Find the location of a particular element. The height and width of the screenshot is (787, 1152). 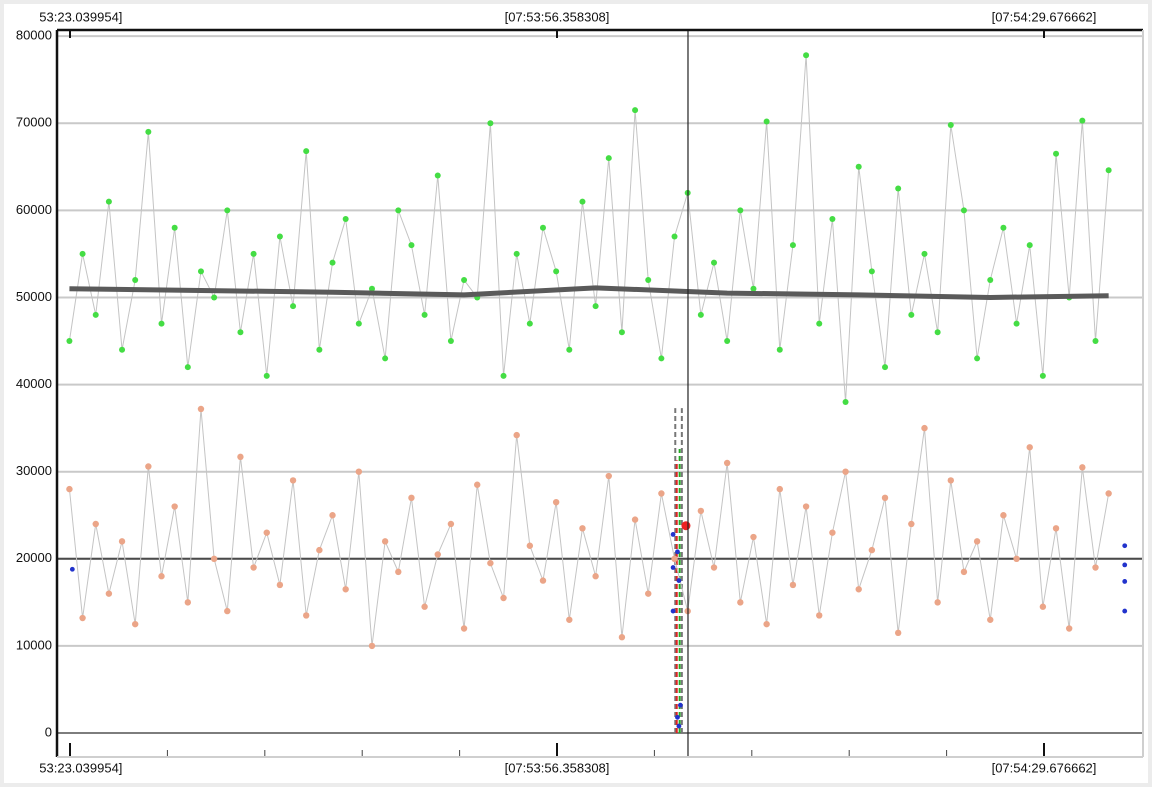

y-tick-label: 0 is located at coordinates (48, 731).